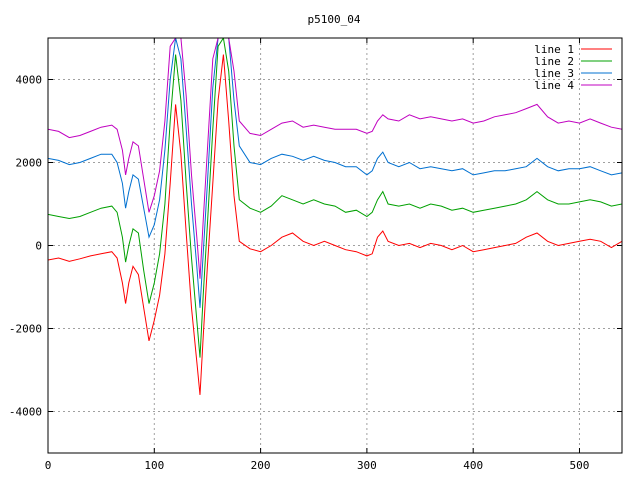 The width and height of the screenshot is (640, 480). What do you see at coordinates (554, 61) in the screenshot?
I see `legend-label: line 2` at bounding box center [554, 61].